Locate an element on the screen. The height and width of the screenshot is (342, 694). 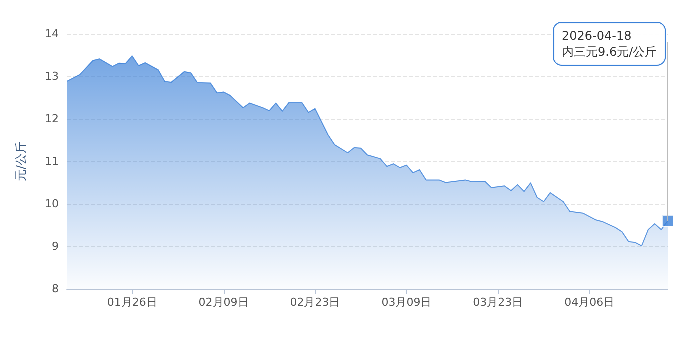
y-tick-label: 9 is located at coordinates (55, 246).